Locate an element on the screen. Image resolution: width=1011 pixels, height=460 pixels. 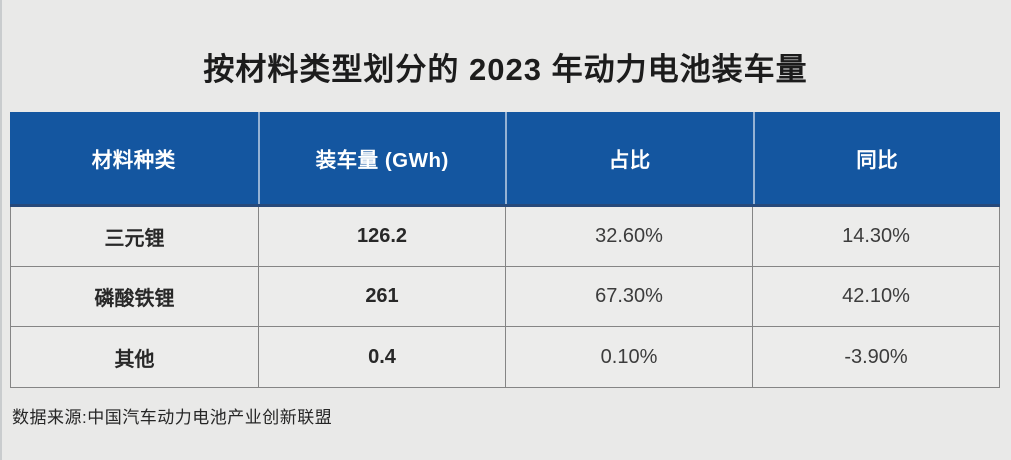
column-header-share: 占比 is located at coordinates (629, 158).